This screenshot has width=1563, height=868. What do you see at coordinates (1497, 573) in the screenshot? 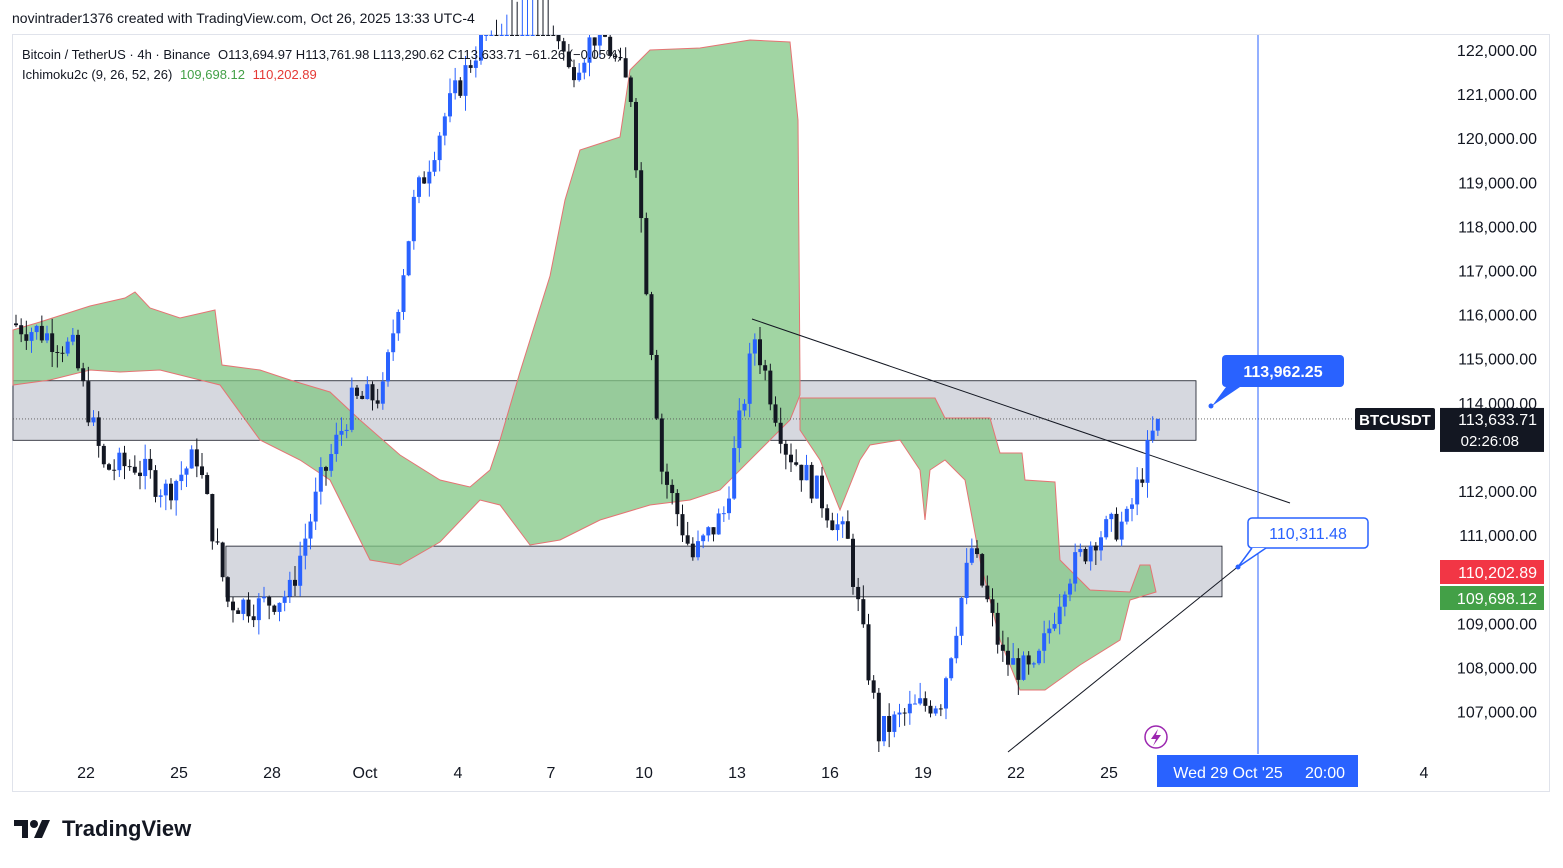
I see `span-a-label: 110,202.89` at bounding box center [1497, 573].